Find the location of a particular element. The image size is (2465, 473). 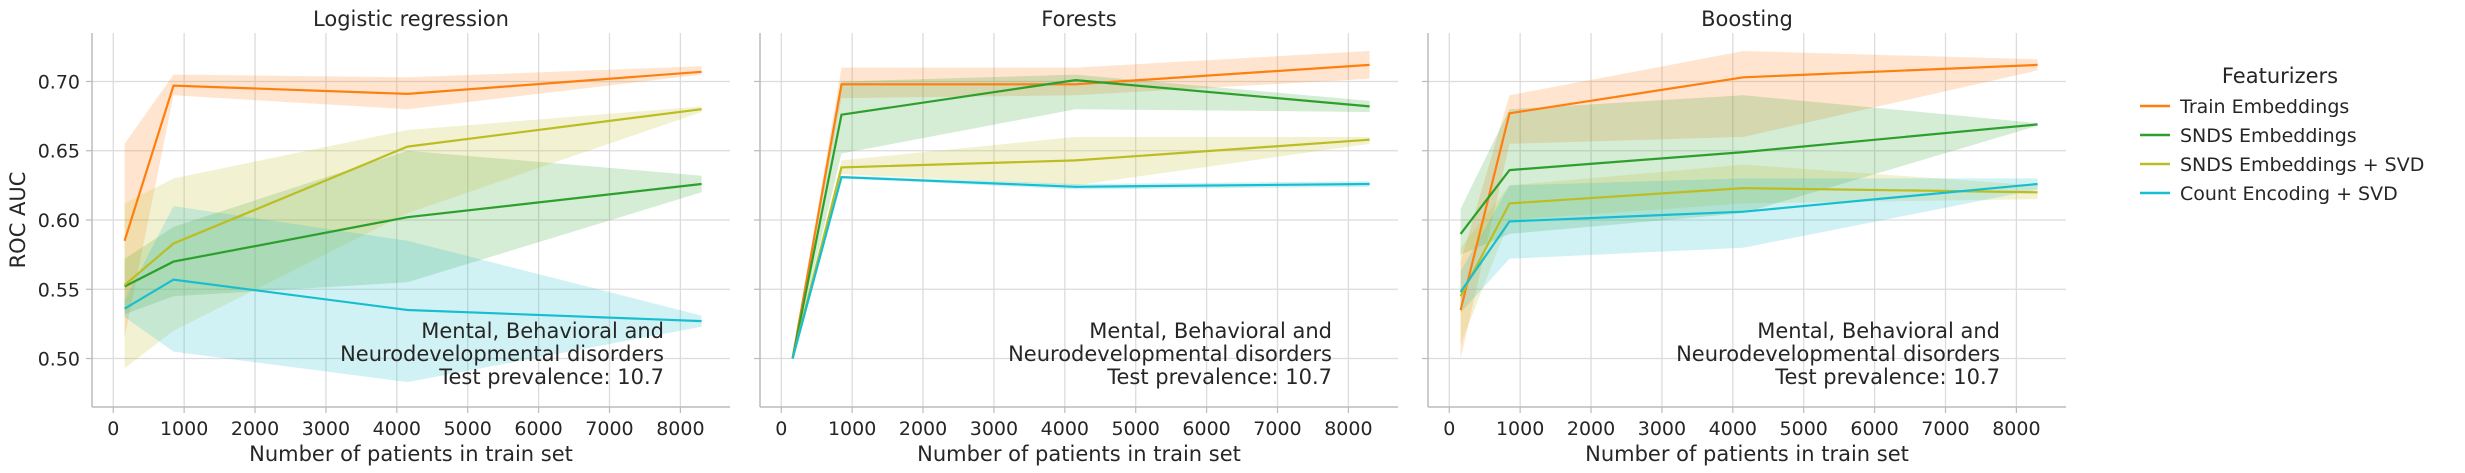

y-tick-label: 0.65 is located at coordinates (59, 152).